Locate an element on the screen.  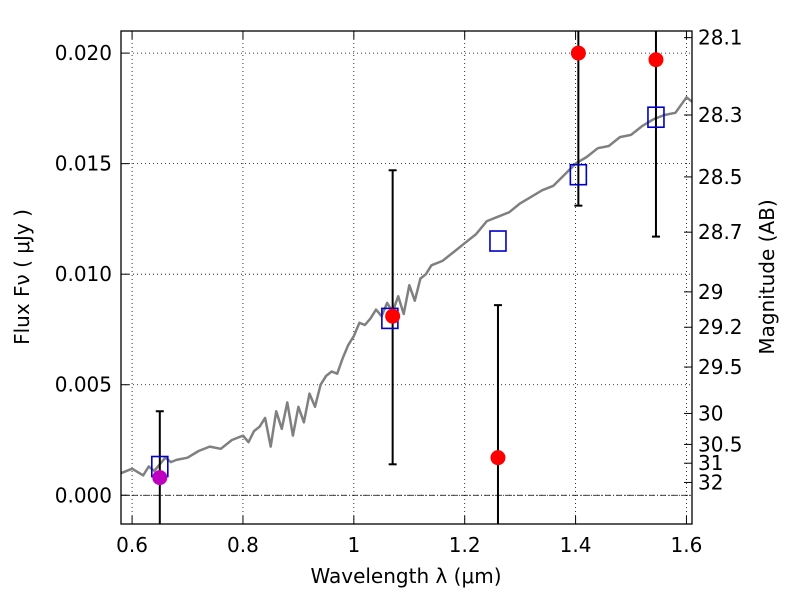
mag-tick-label: 28.3 is located at coordinates (720, 115).